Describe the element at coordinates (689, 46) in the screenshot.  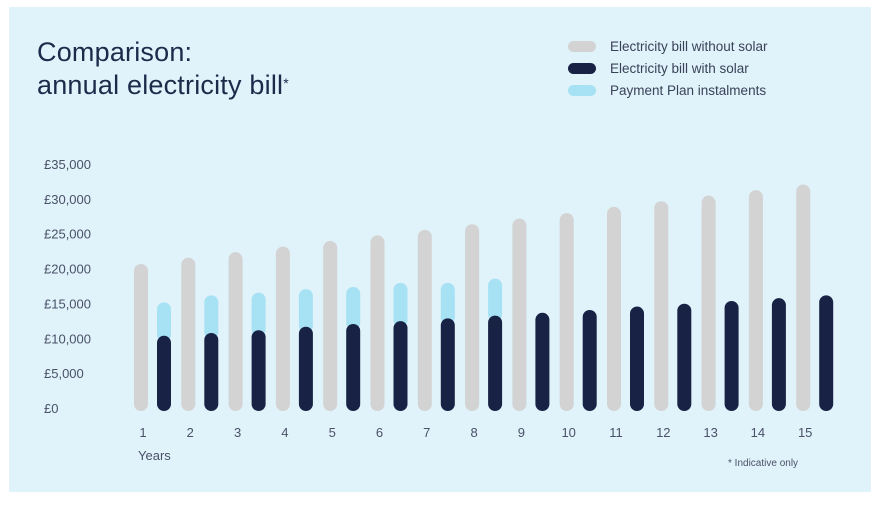
I see `legend-label-without-solar: Electricity bill without solar` at that location.